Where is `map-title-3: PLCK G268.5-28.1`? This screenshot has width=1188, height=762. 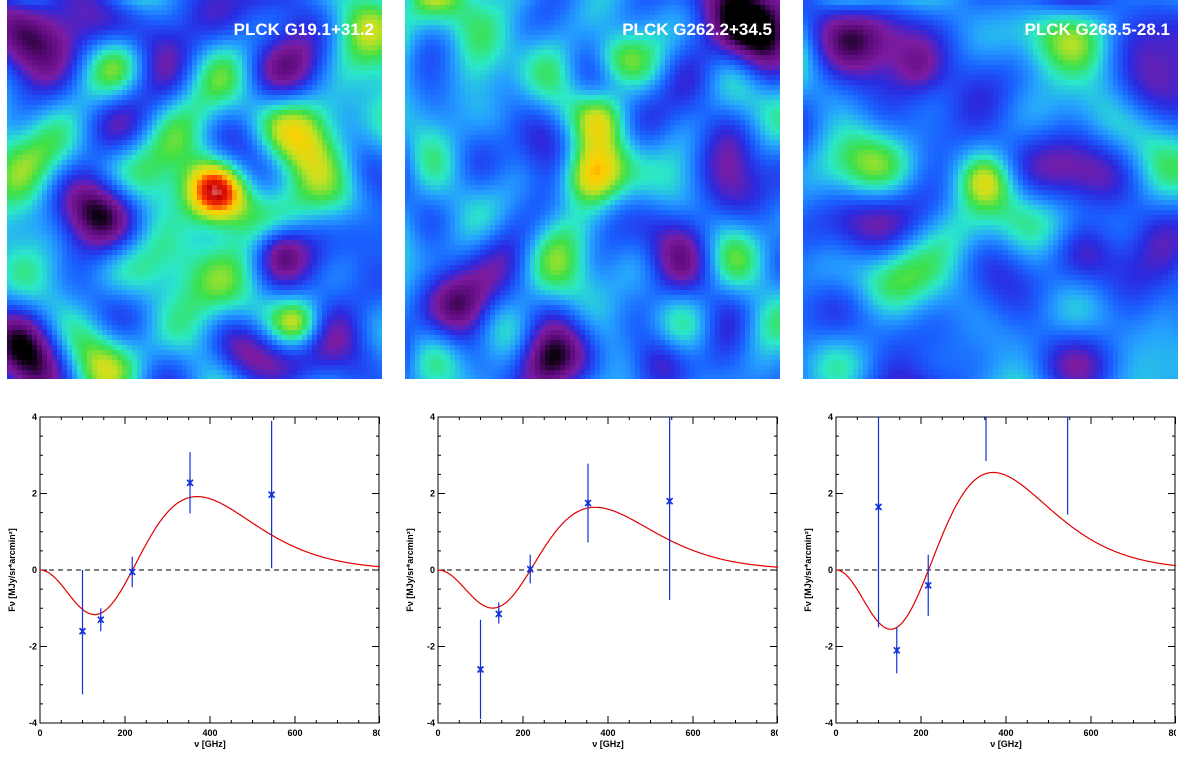
map-title-3: PLCK G268.5-28.1 is located at coordinates (1097, 30).